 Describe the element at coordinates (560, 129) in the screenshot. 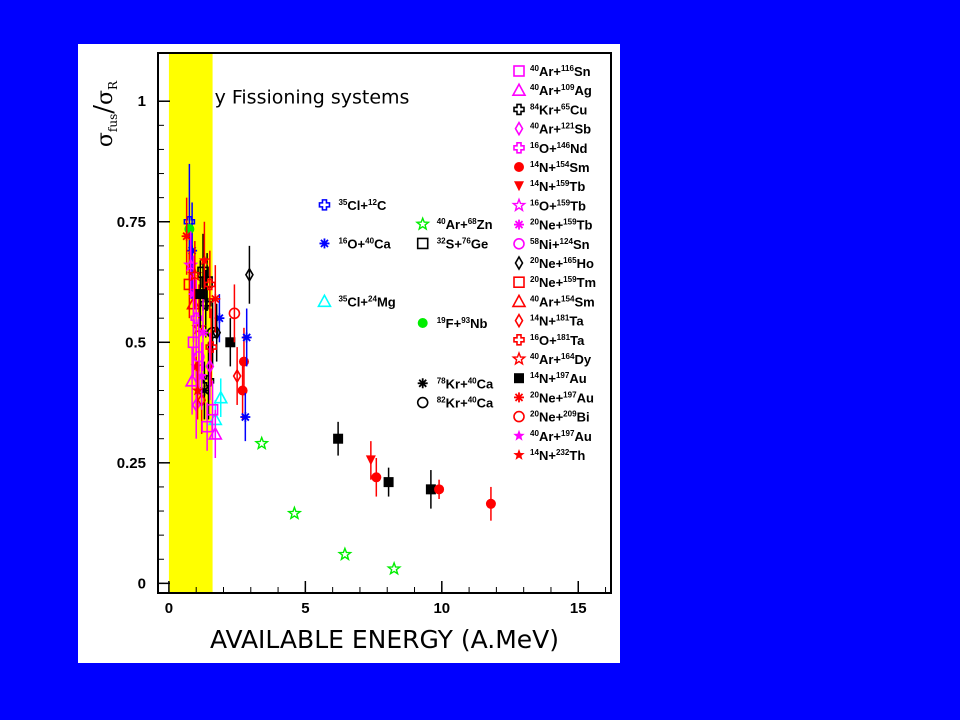

I see `legend-entry: 40Ar+121Sb` at that location.